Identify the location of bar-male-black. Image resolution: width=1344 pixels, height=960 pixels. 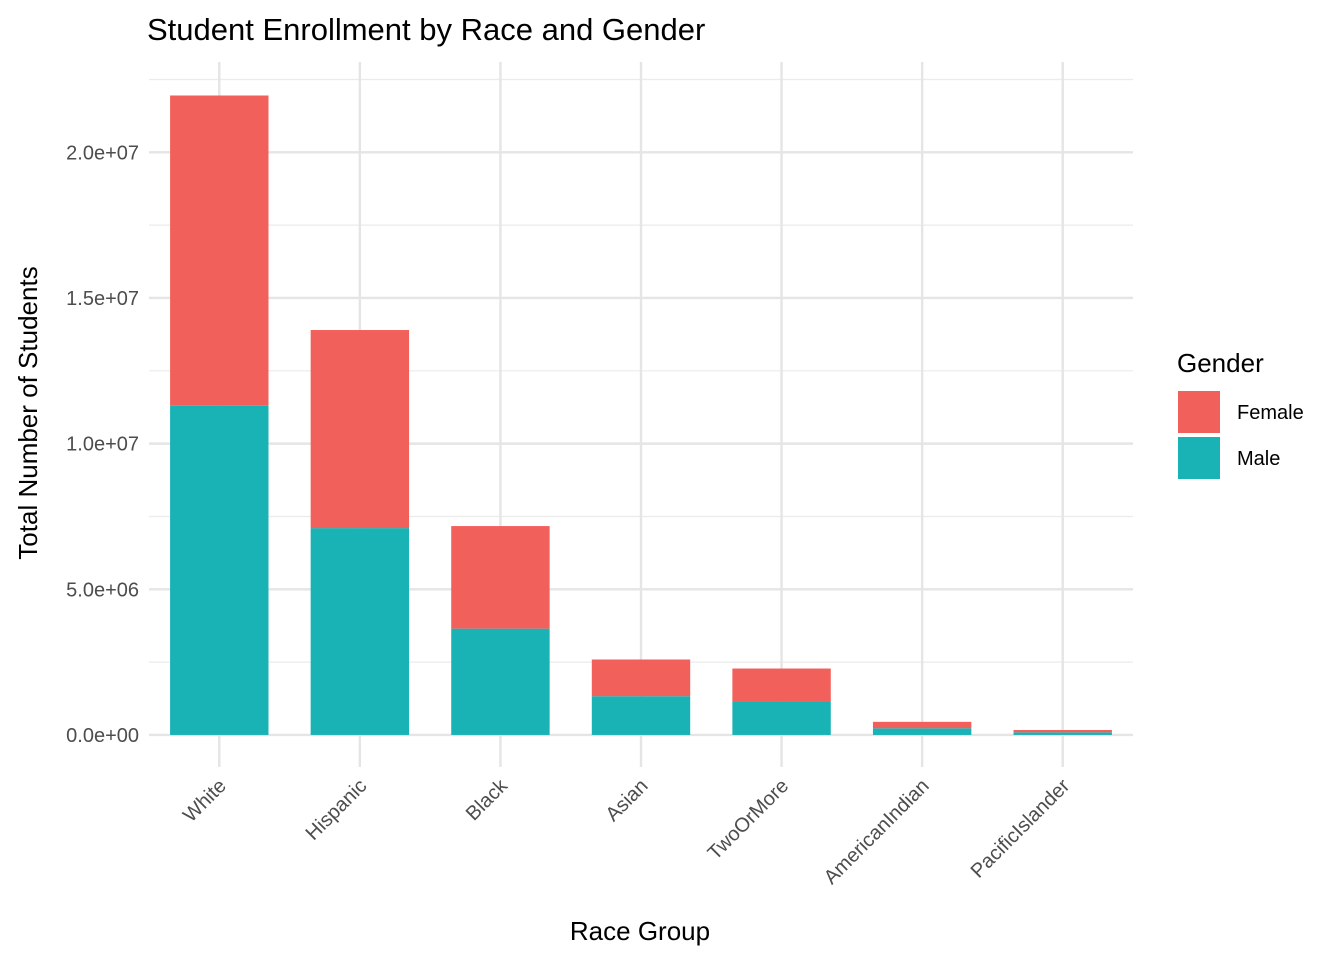
(500, 681).